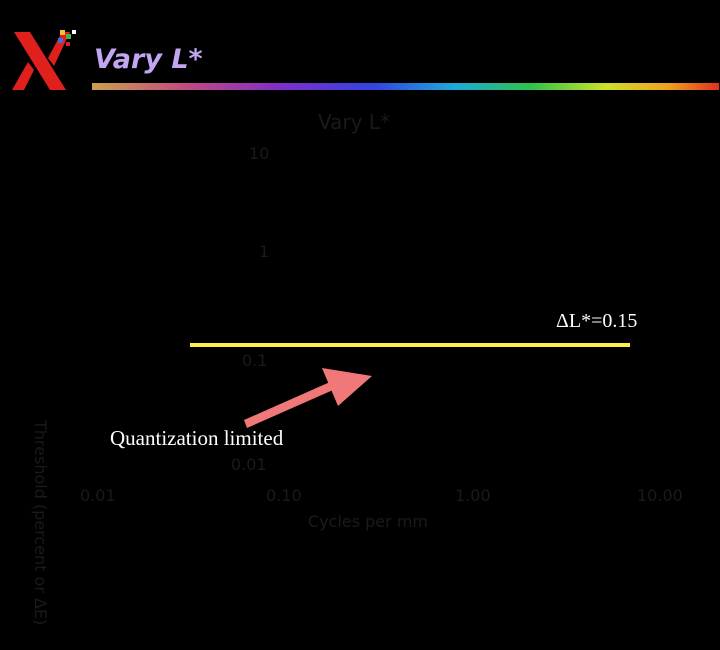 Image resolution: width=720 pixels, height=650 pixels. Describe the element at coordinates (264, 251) in the screenshot. I see `y-tick-label: 1` at that location.